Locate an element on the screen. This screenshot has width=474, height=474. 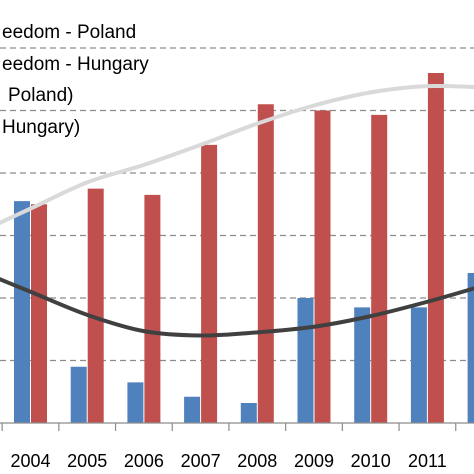
bar-poland-2011 is located at coordinates (418, 365).